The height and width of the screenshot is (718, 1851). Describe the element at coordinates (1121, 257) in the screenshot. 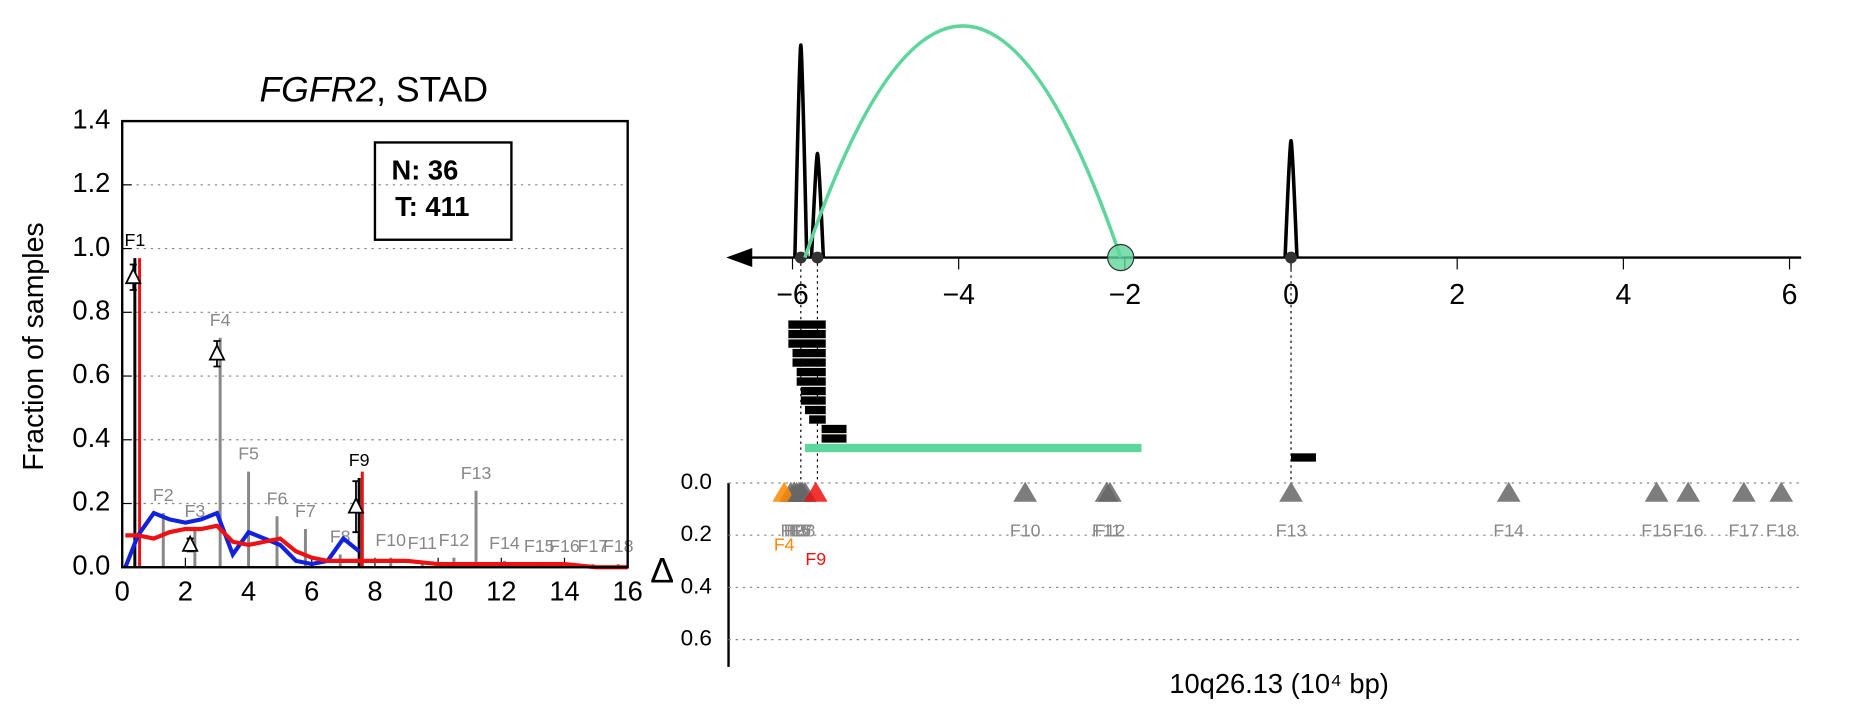

I see `junction-end` at that location.